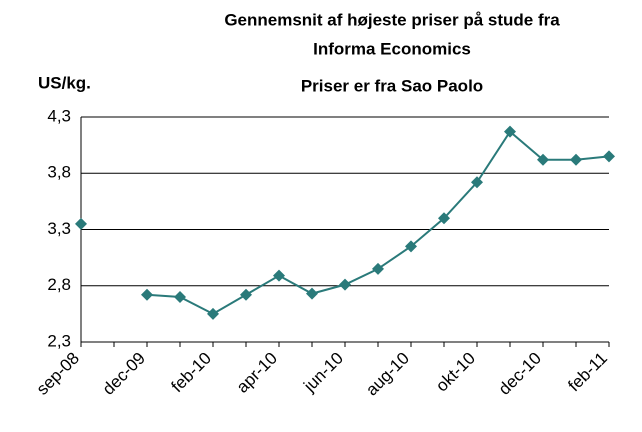 The width and height of the screenshot is (642, 432). Describe the element at coordinates (392, 85) in the screenshot. I see `chart-title: Priser er fra Sao Paolo` at that location.